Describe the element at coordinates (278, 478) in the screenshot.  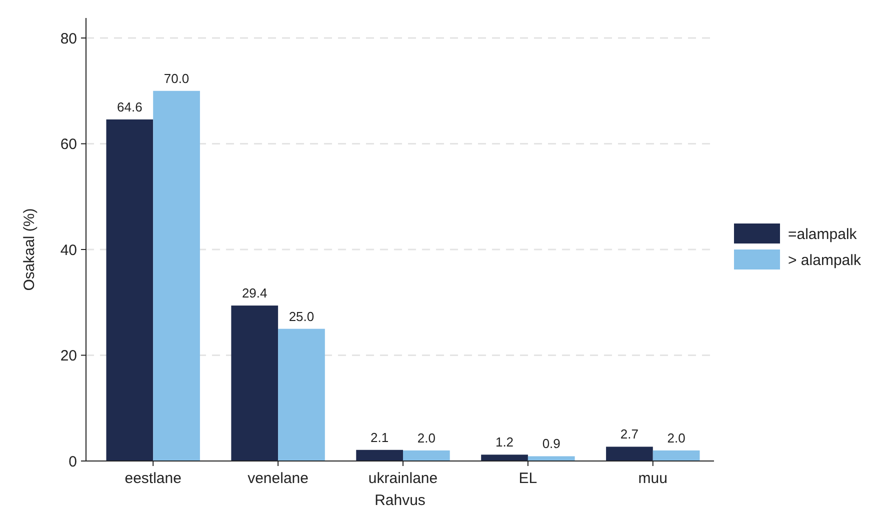
I see `x-tick-label: venelane` at that location.